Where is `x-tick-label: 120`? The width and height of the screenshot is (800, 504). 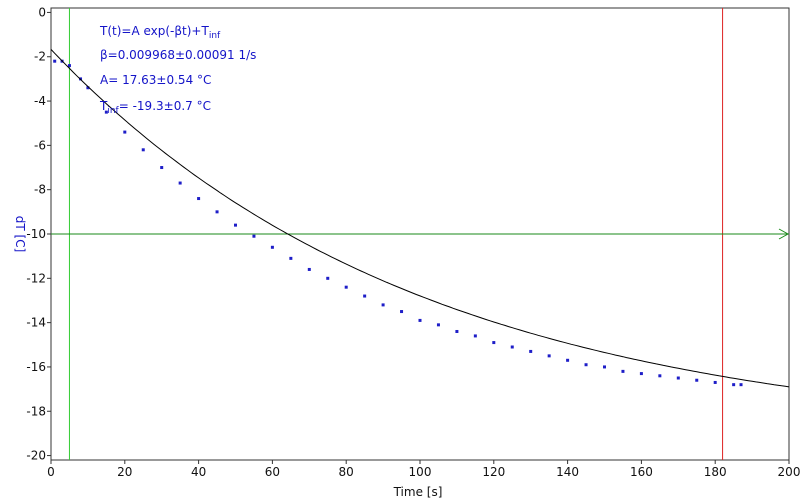
x-tick-label: 120 is located at coordinates (493, 472).